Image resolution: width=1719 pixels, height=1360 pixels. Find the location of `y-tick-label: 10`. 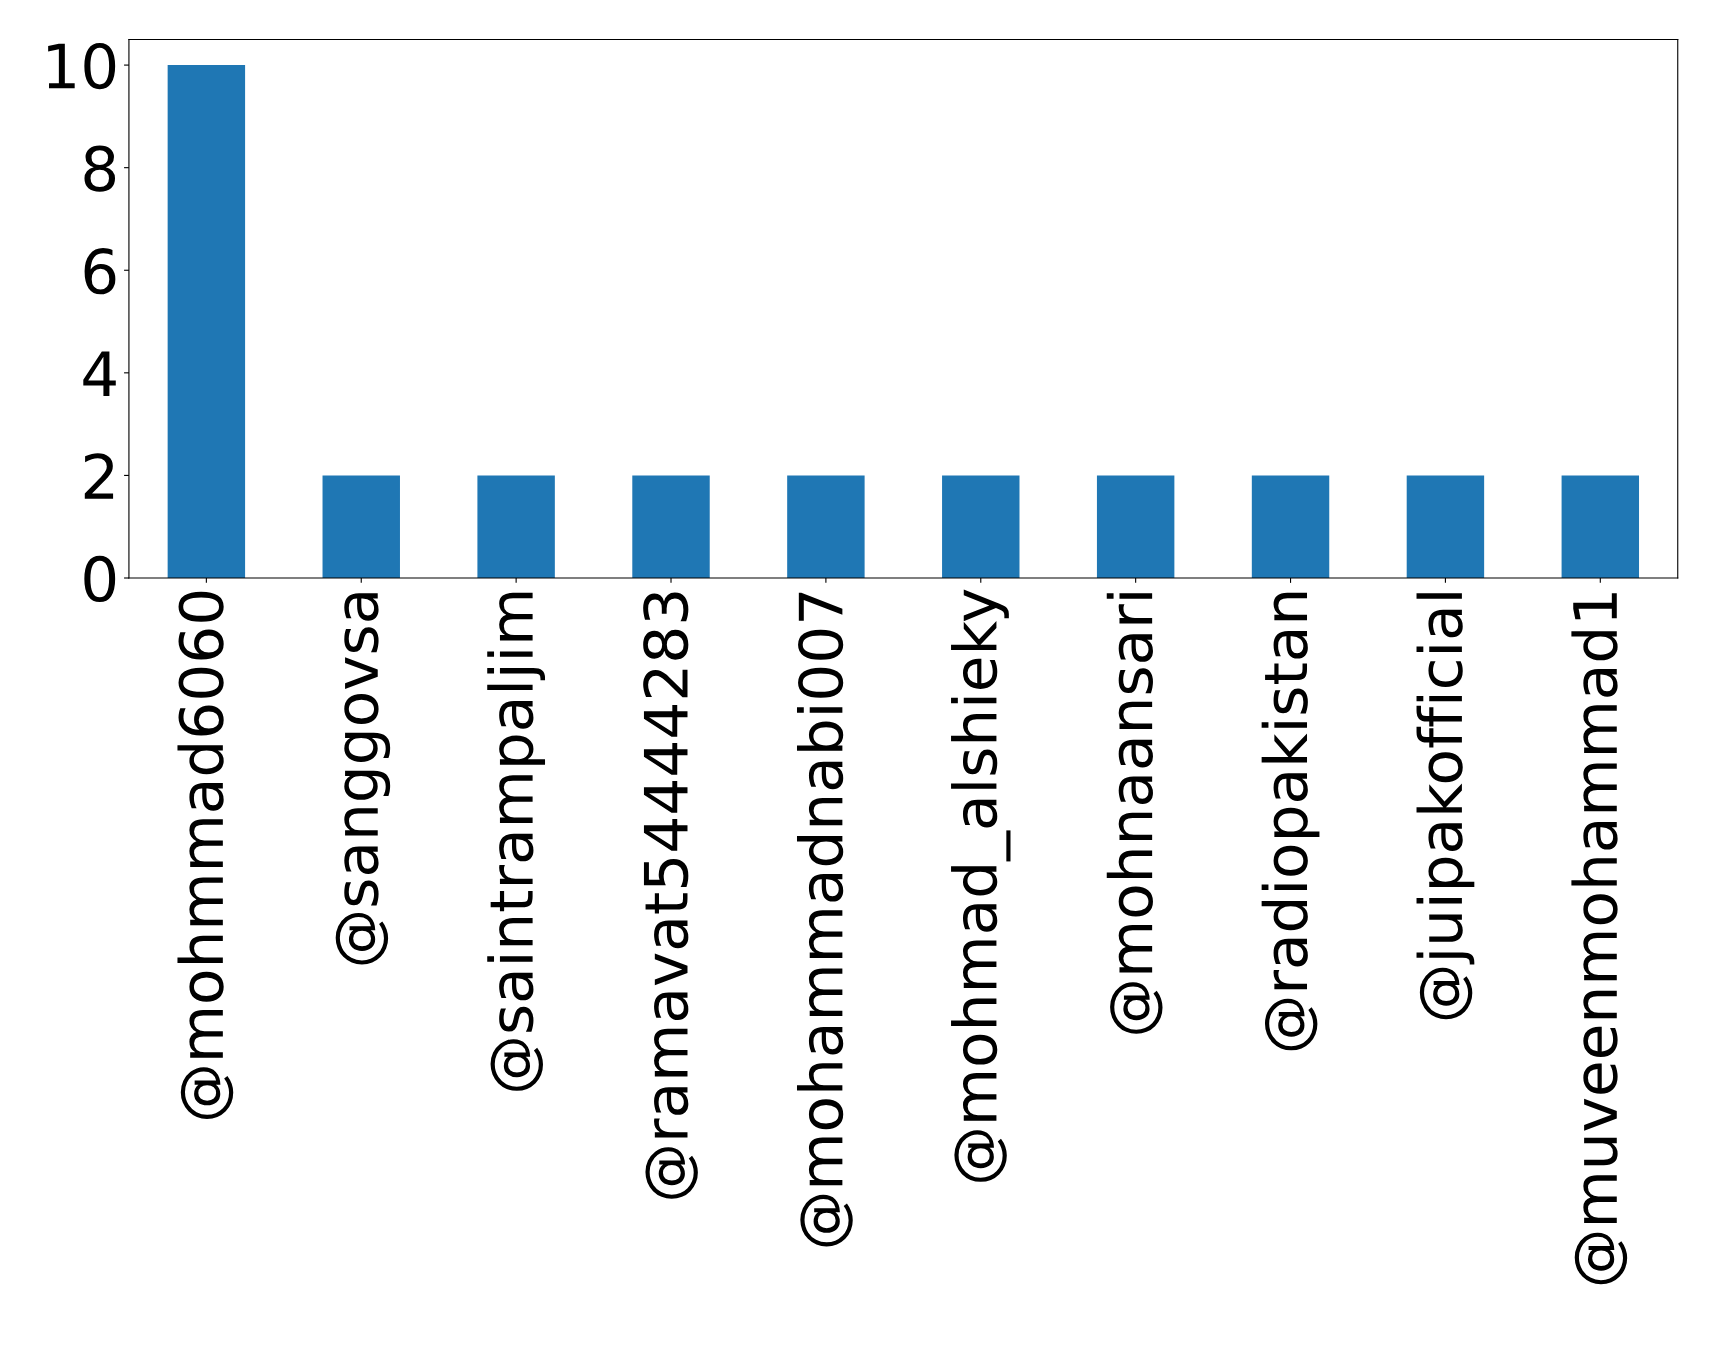

y-tick-label: 10 is located at coordinates (82, 66).